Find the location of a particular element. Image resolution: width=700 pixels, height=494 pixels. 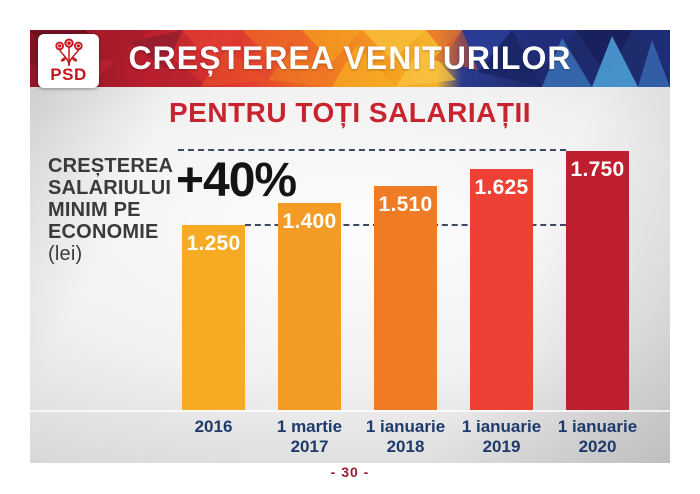

bar-1-ianuarie-2020: 1.750 is located at coordinates (597, 280).